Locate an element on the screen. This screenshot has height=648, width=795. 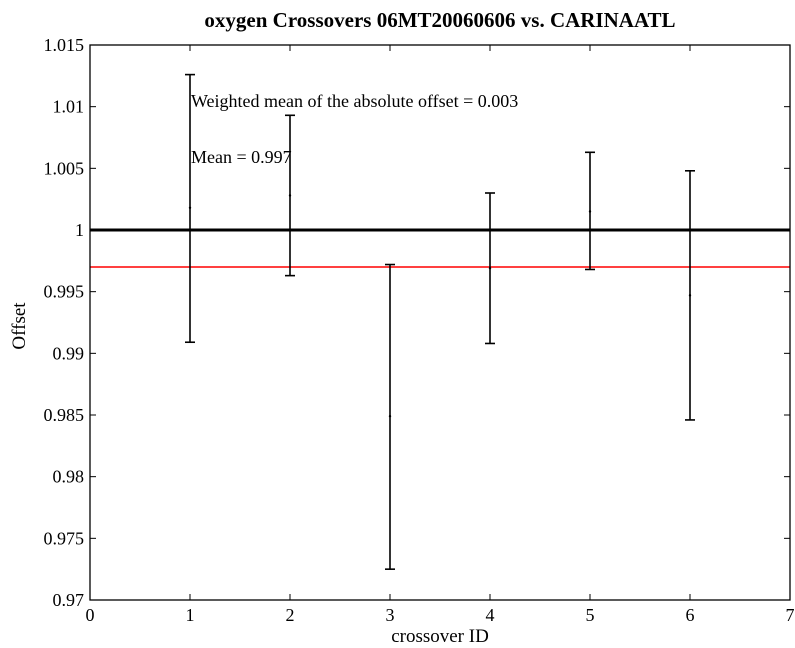
x-tick-label: 3 is located at coordinates (390, 615).